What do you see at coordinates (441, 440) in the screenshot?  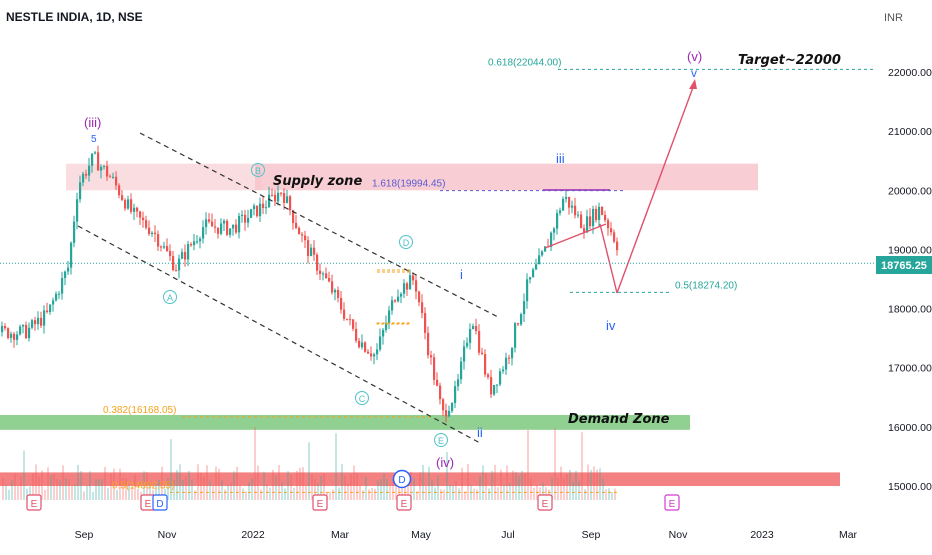 I see `circle-label-E: E` at bounding box center [441, 440].